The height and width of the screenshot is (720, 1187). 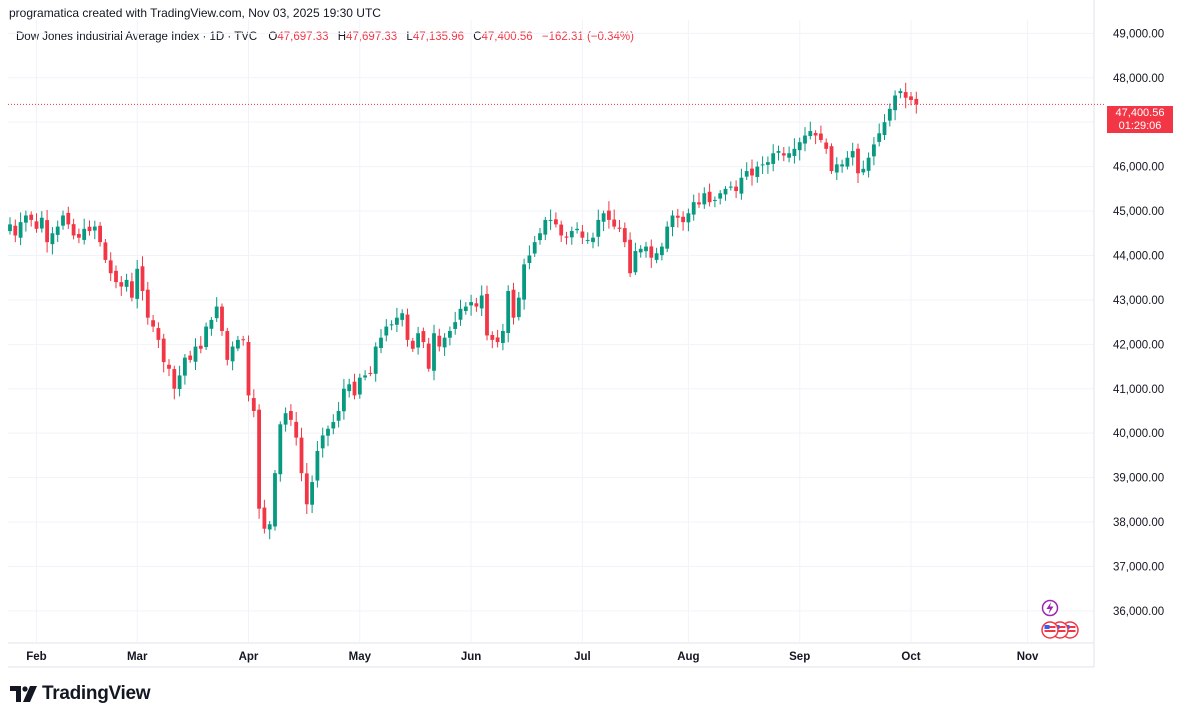 I want to click on y-tick-label: 41,000.00, so click(x=1138, y=390).